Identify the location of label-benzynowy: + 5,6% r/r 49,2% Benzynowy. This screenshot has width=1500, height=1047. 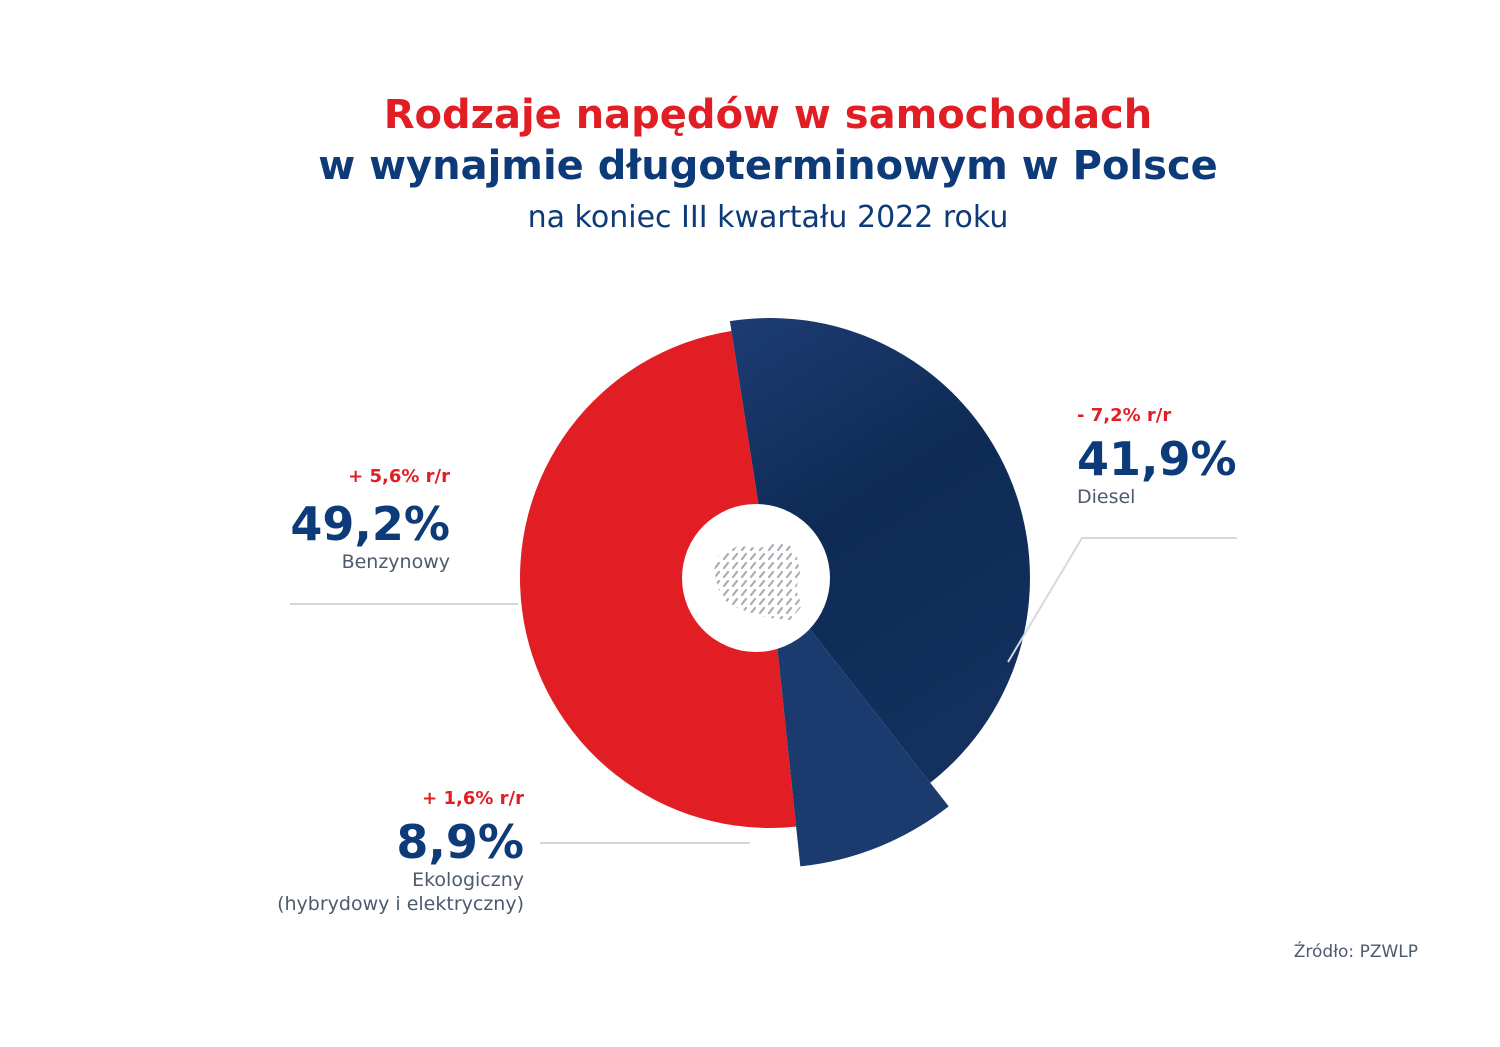
(325, 520).